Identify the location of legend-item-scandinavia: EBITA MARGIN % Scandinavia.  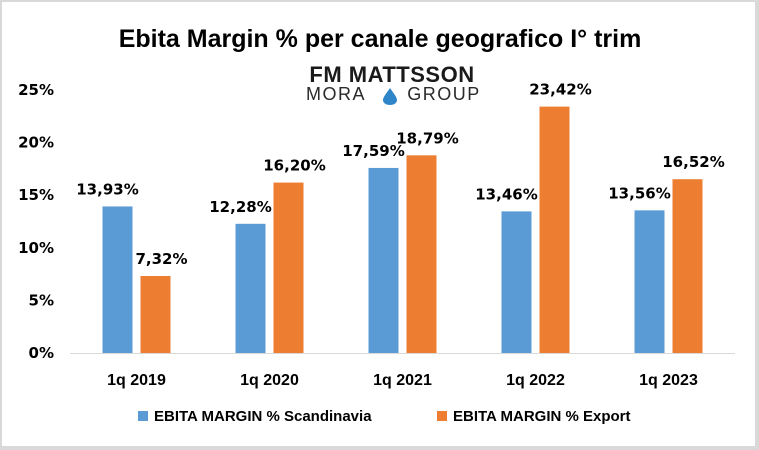
(255, 416).